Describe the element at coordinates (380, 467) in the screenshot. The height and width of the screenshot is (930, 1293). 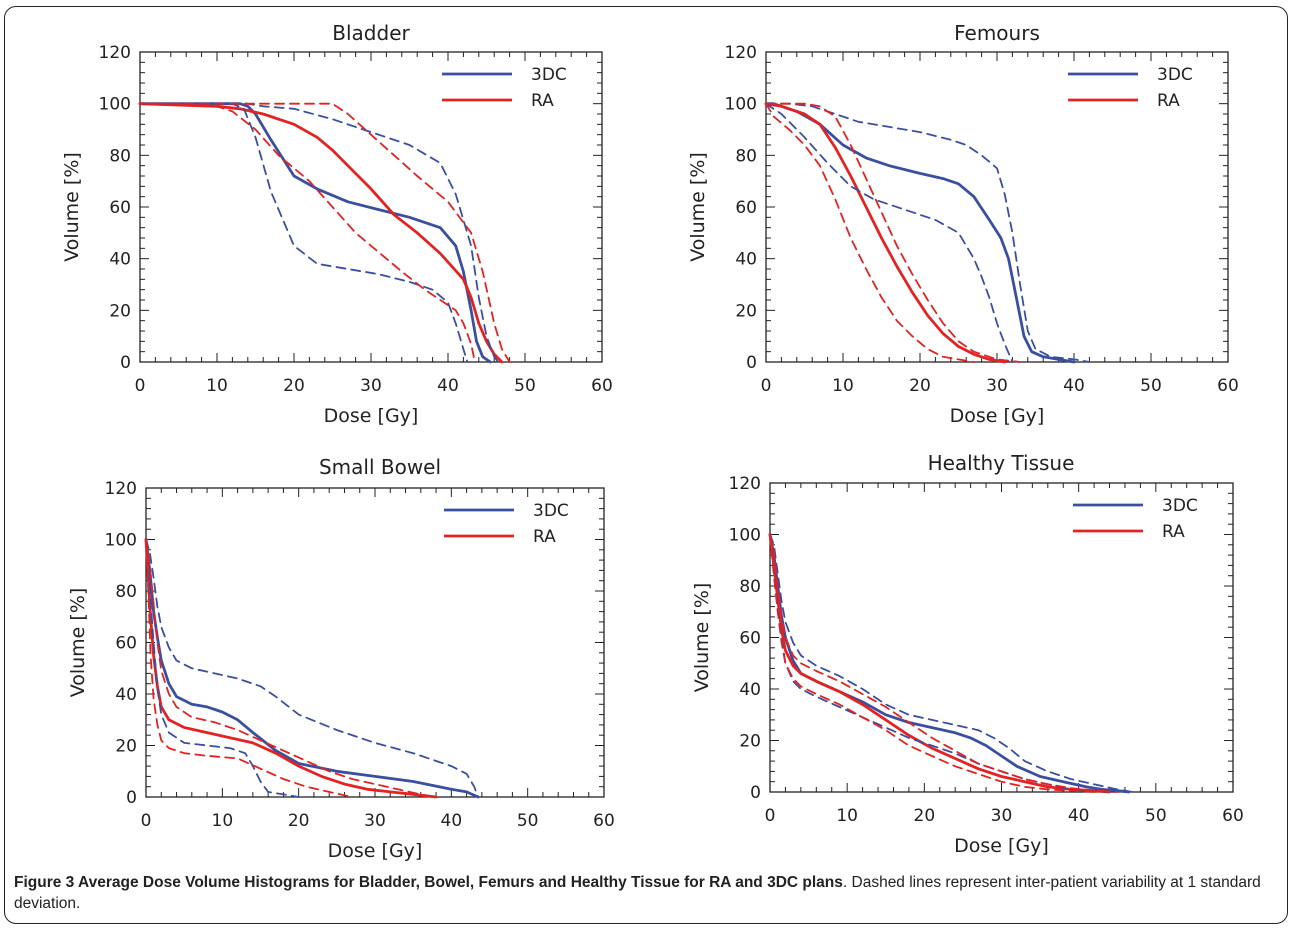
I see `panel-title: Small Bowel` at that location.